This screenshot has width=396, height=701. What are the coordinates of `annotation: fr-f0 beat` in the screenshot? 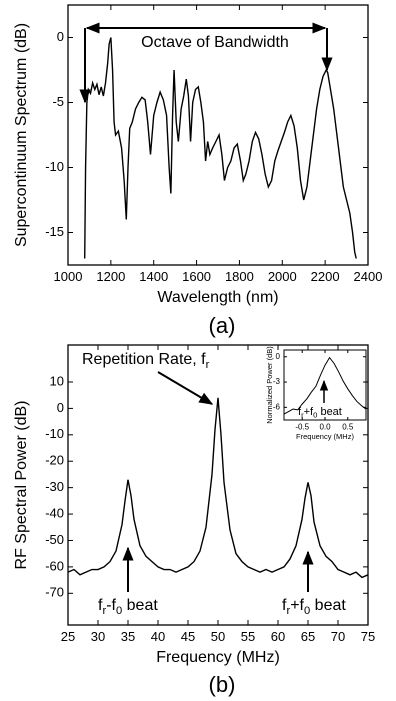 It's located at (128, 607).